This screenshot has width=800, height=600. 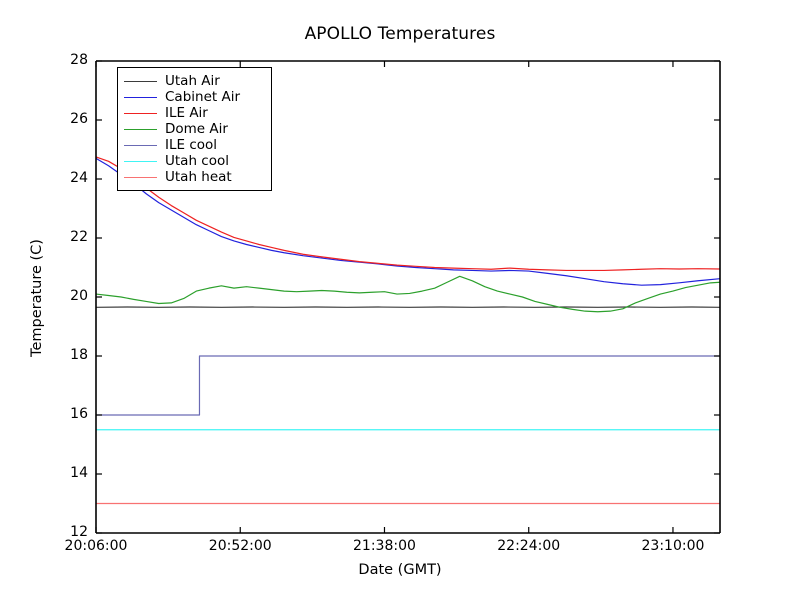 I want to click on legend-item-label: Dome Air, so click(x=196, y=129).